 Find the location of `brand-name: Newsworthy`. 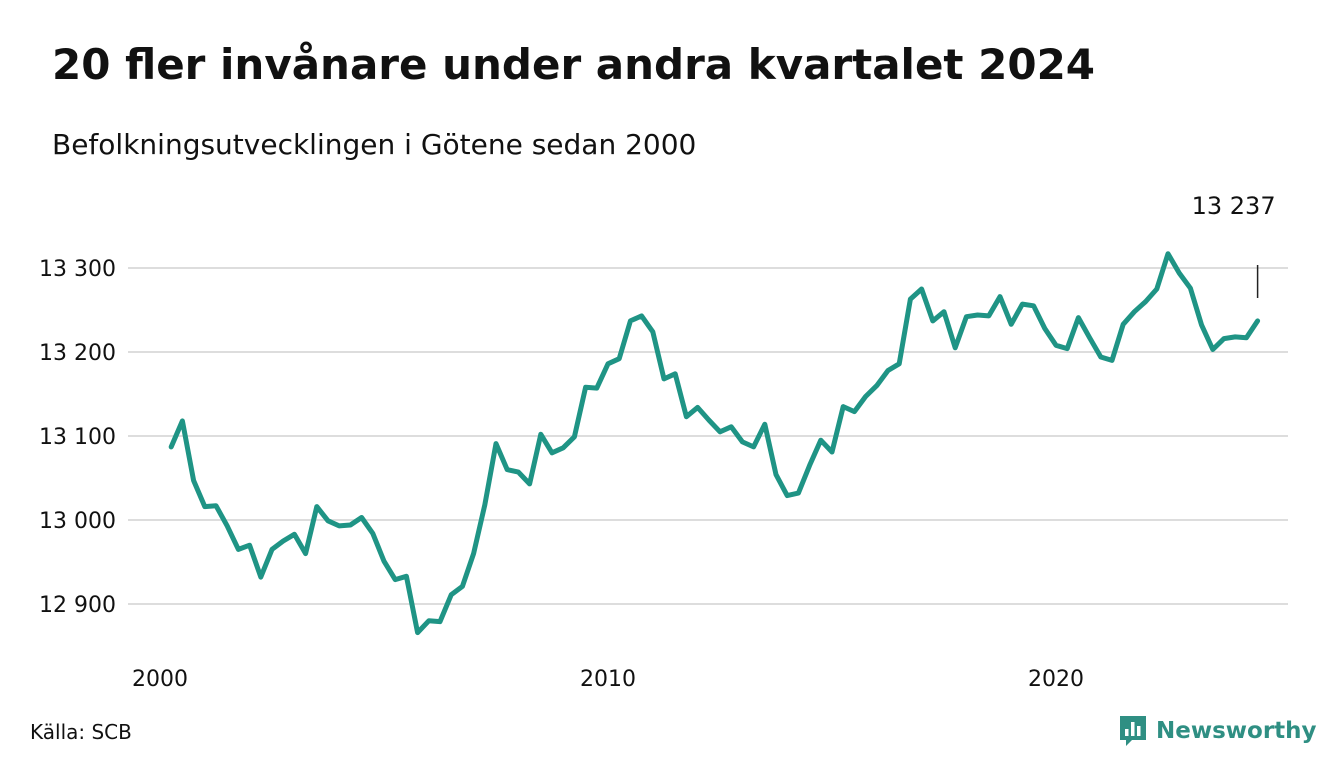

brand-name: Newsworthy is located at coordinates (1236, 731).